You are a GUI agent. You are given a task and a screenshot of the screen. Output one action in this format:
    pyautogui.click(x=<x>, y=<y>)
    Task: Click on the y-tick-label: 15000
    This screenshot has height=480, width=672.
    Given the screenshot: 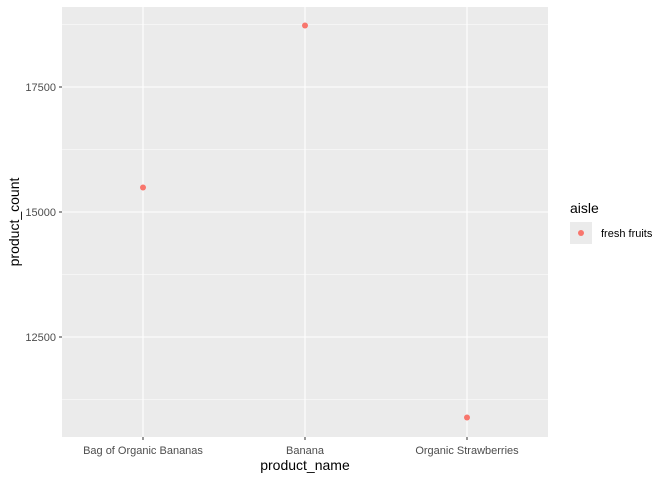 What is the action you would take?
    pyautogui.click(x=40, y=213)
    